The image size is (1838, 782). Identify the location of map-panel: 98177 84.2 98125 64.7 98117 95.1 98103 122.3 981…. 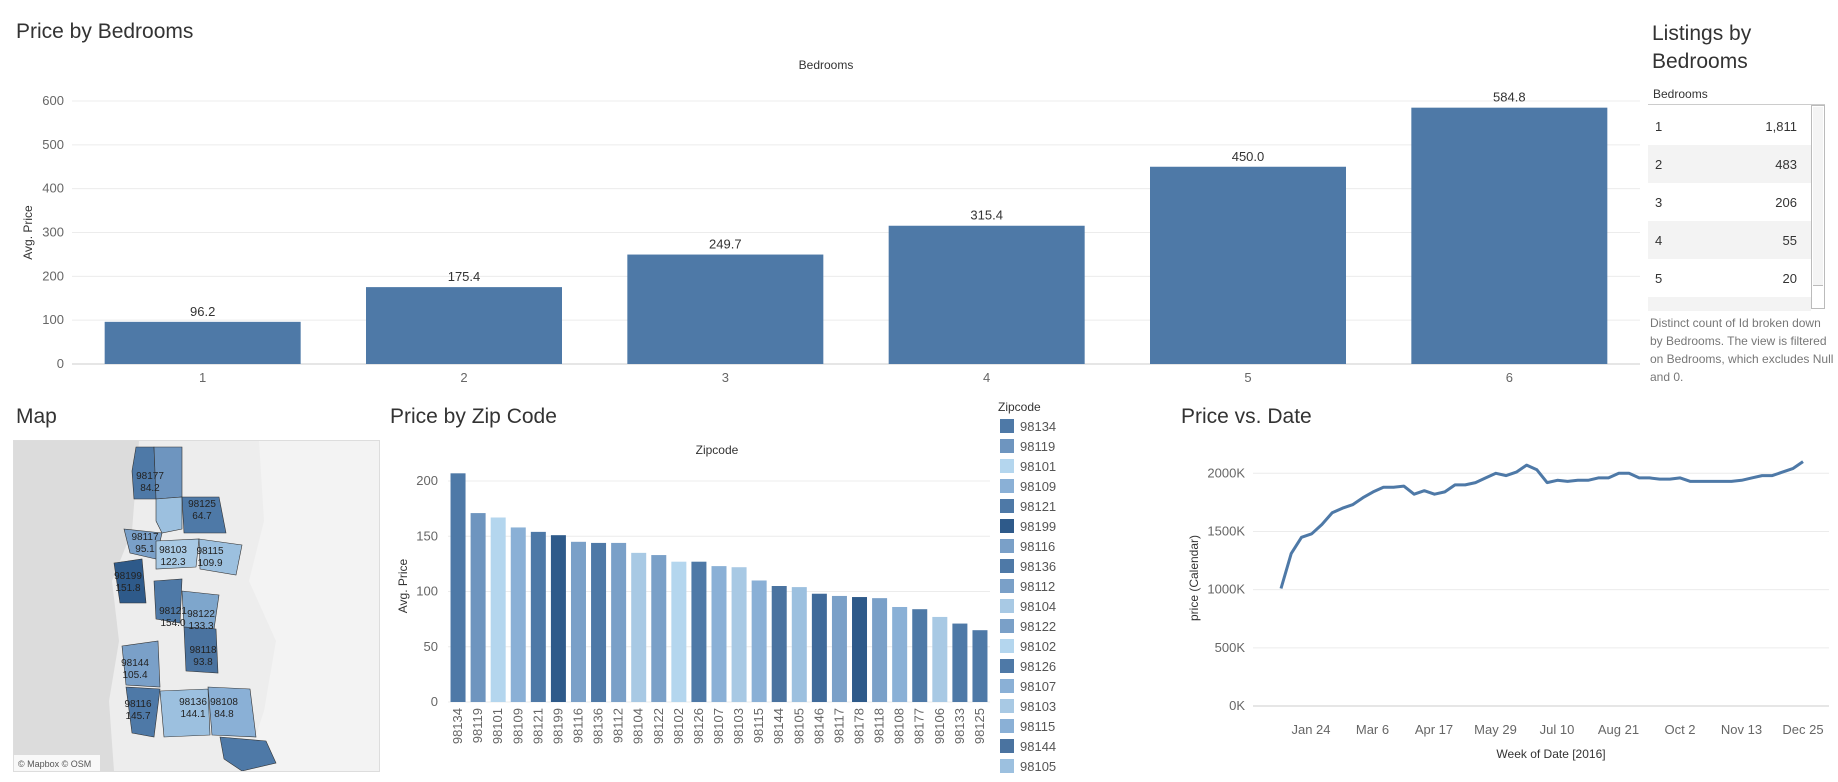
(196, 606).